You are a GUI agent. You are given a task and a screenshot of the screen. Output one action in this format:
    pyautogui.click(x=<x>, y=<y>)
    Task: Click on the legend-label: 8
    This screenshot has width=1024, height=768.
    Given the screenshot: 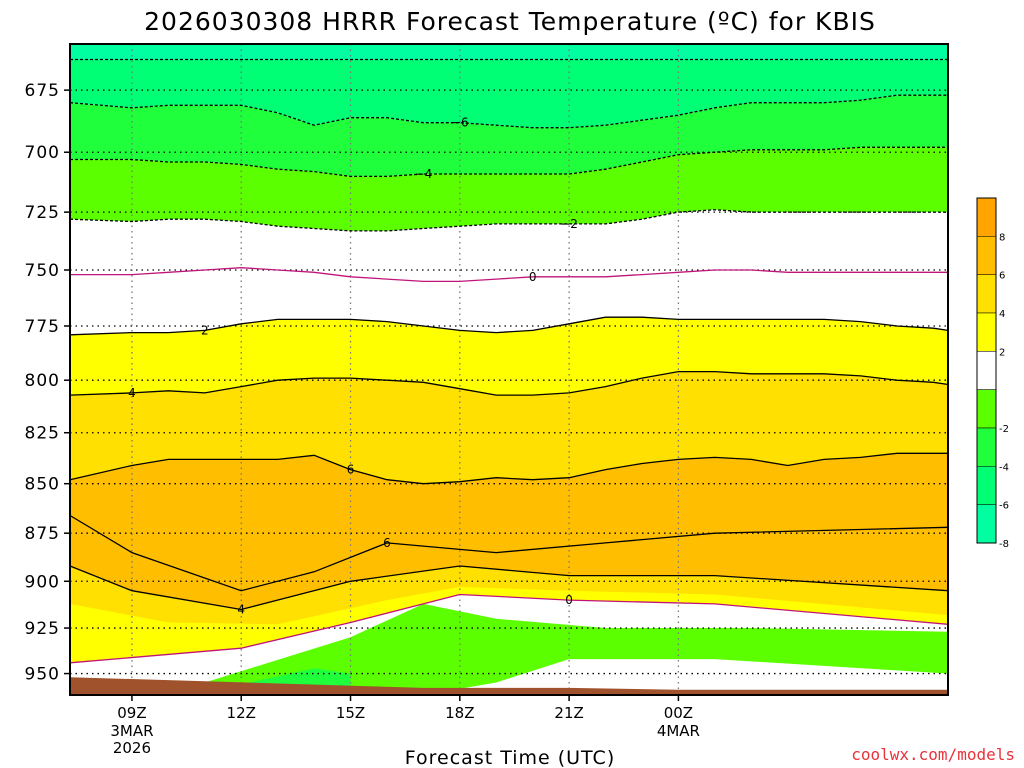 What is the action you would take?
    pyautogui.click(x=1002, y=237)
    